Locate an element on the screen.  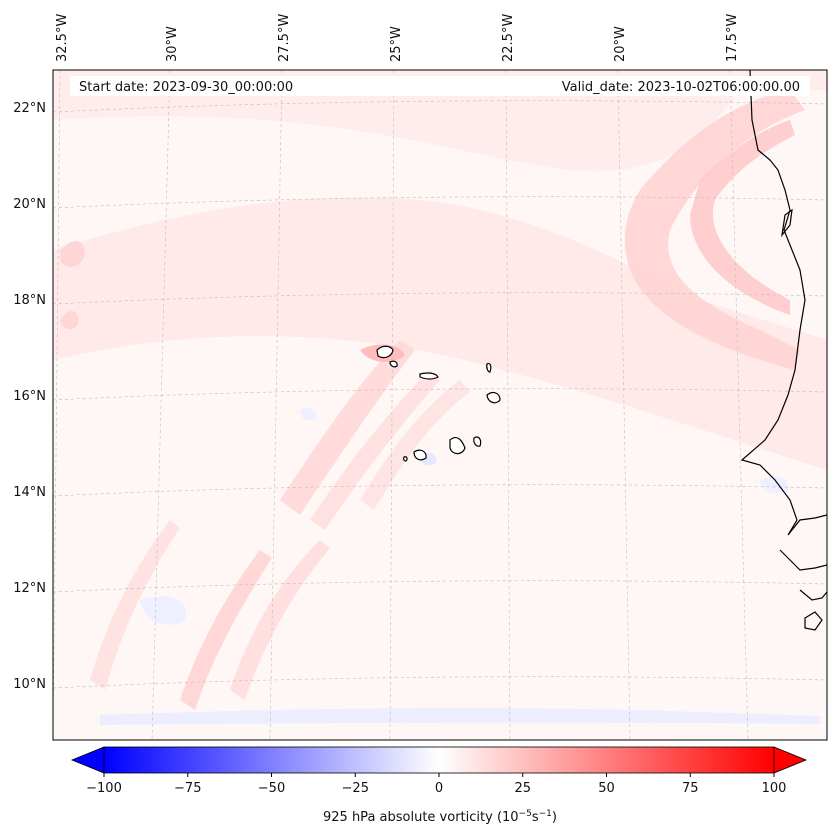
colorbar-tick-label: −50 is located at coordinates (271, 788).